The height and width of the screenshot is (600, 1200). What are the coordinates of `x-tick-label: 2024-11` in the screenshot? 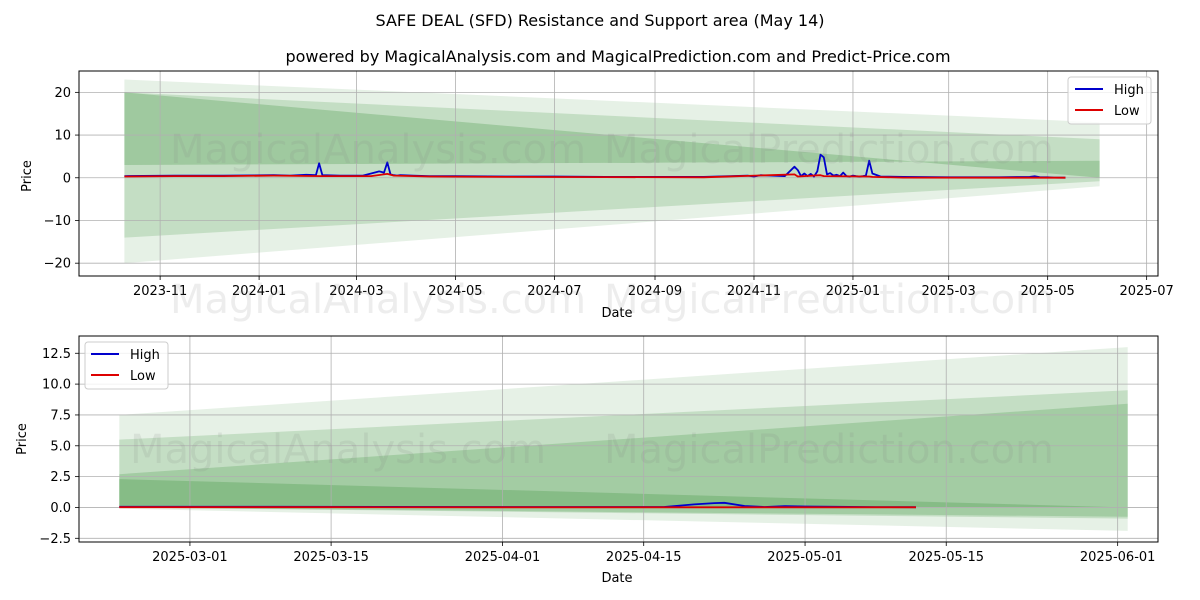 It's located at (754, 291).